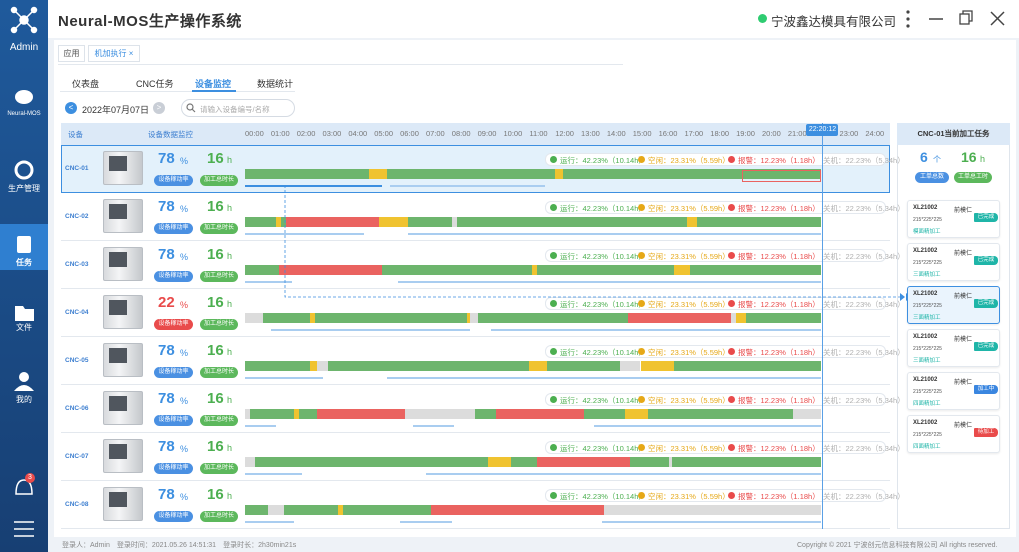 The image size is (1019, 552). Describe the element at coordinates (275, 84) in the screenshot. I see `subtab: 数据统计` at that location.